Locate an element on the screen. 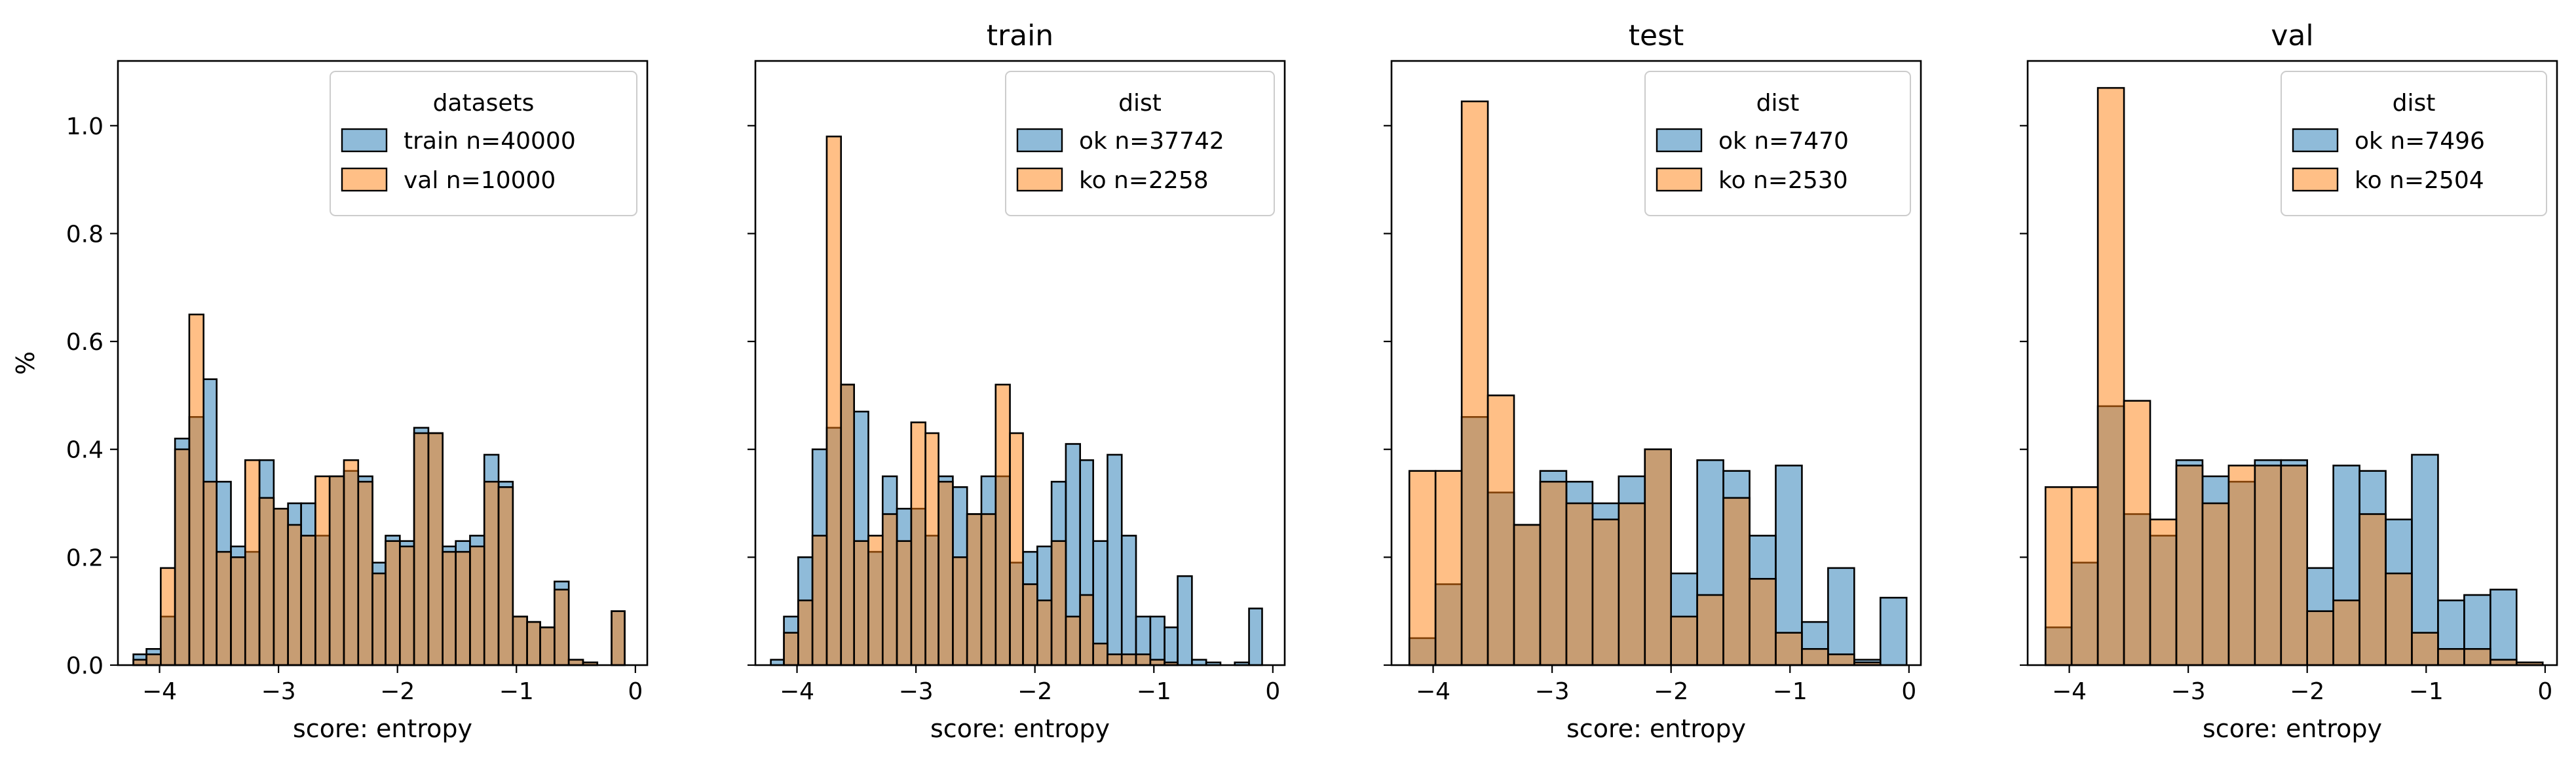 The width and height of the screenshot is (2576, 768). y-axis-label: % is located at coordinates (26, 363).